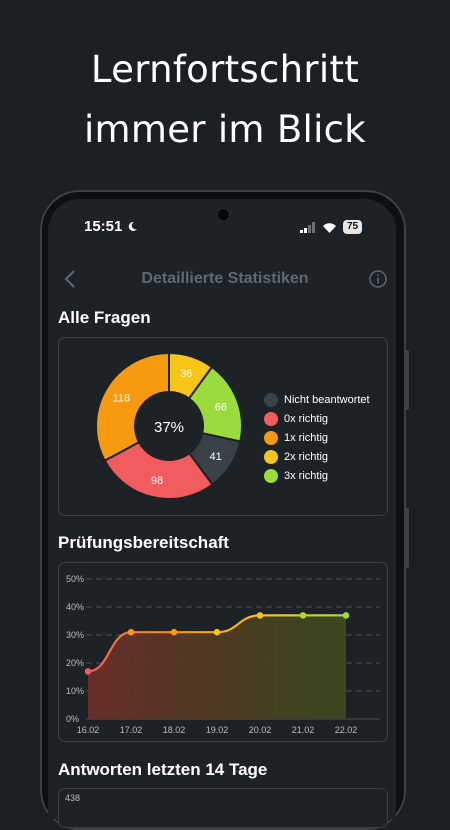 Image resolution: width=450 pixels, height=830 pixels. Describe the element at coordinates (353, 227) in the screenshot. I see `battery-indicator: 75` at that location.